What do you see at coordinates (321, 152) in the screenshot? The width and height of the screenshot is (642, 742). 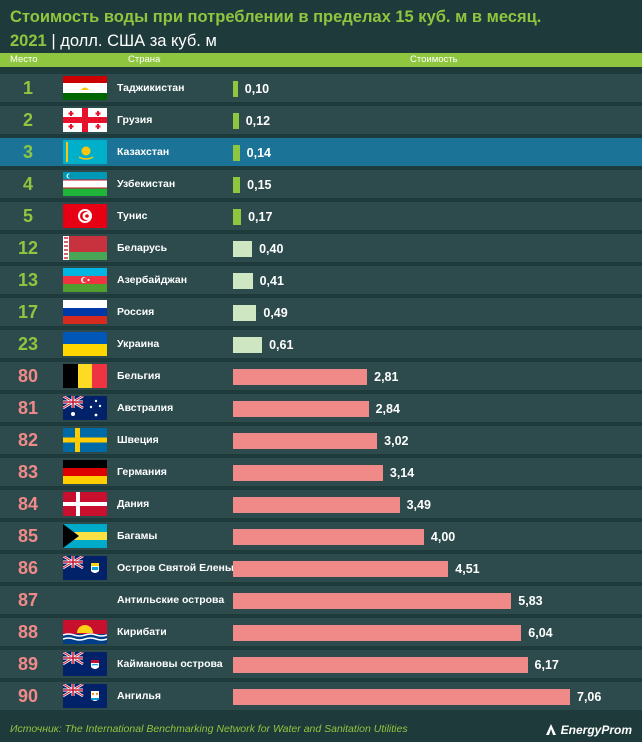 I see `table-row: 3 Казахстан 0,14` at bounding box center [321, 152].